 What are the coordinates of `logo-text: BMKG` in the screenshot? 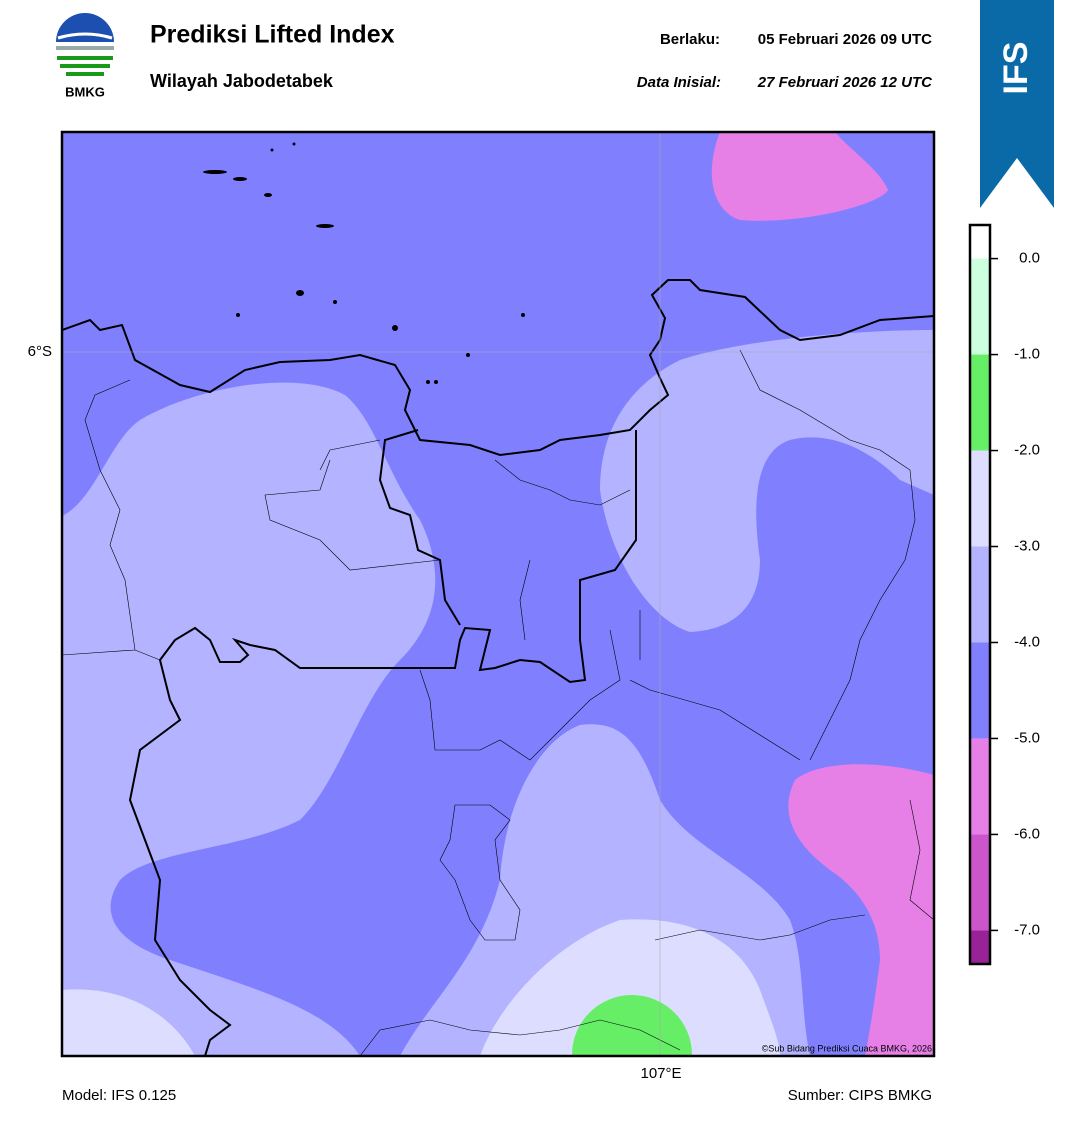 It's located at (85, 91).